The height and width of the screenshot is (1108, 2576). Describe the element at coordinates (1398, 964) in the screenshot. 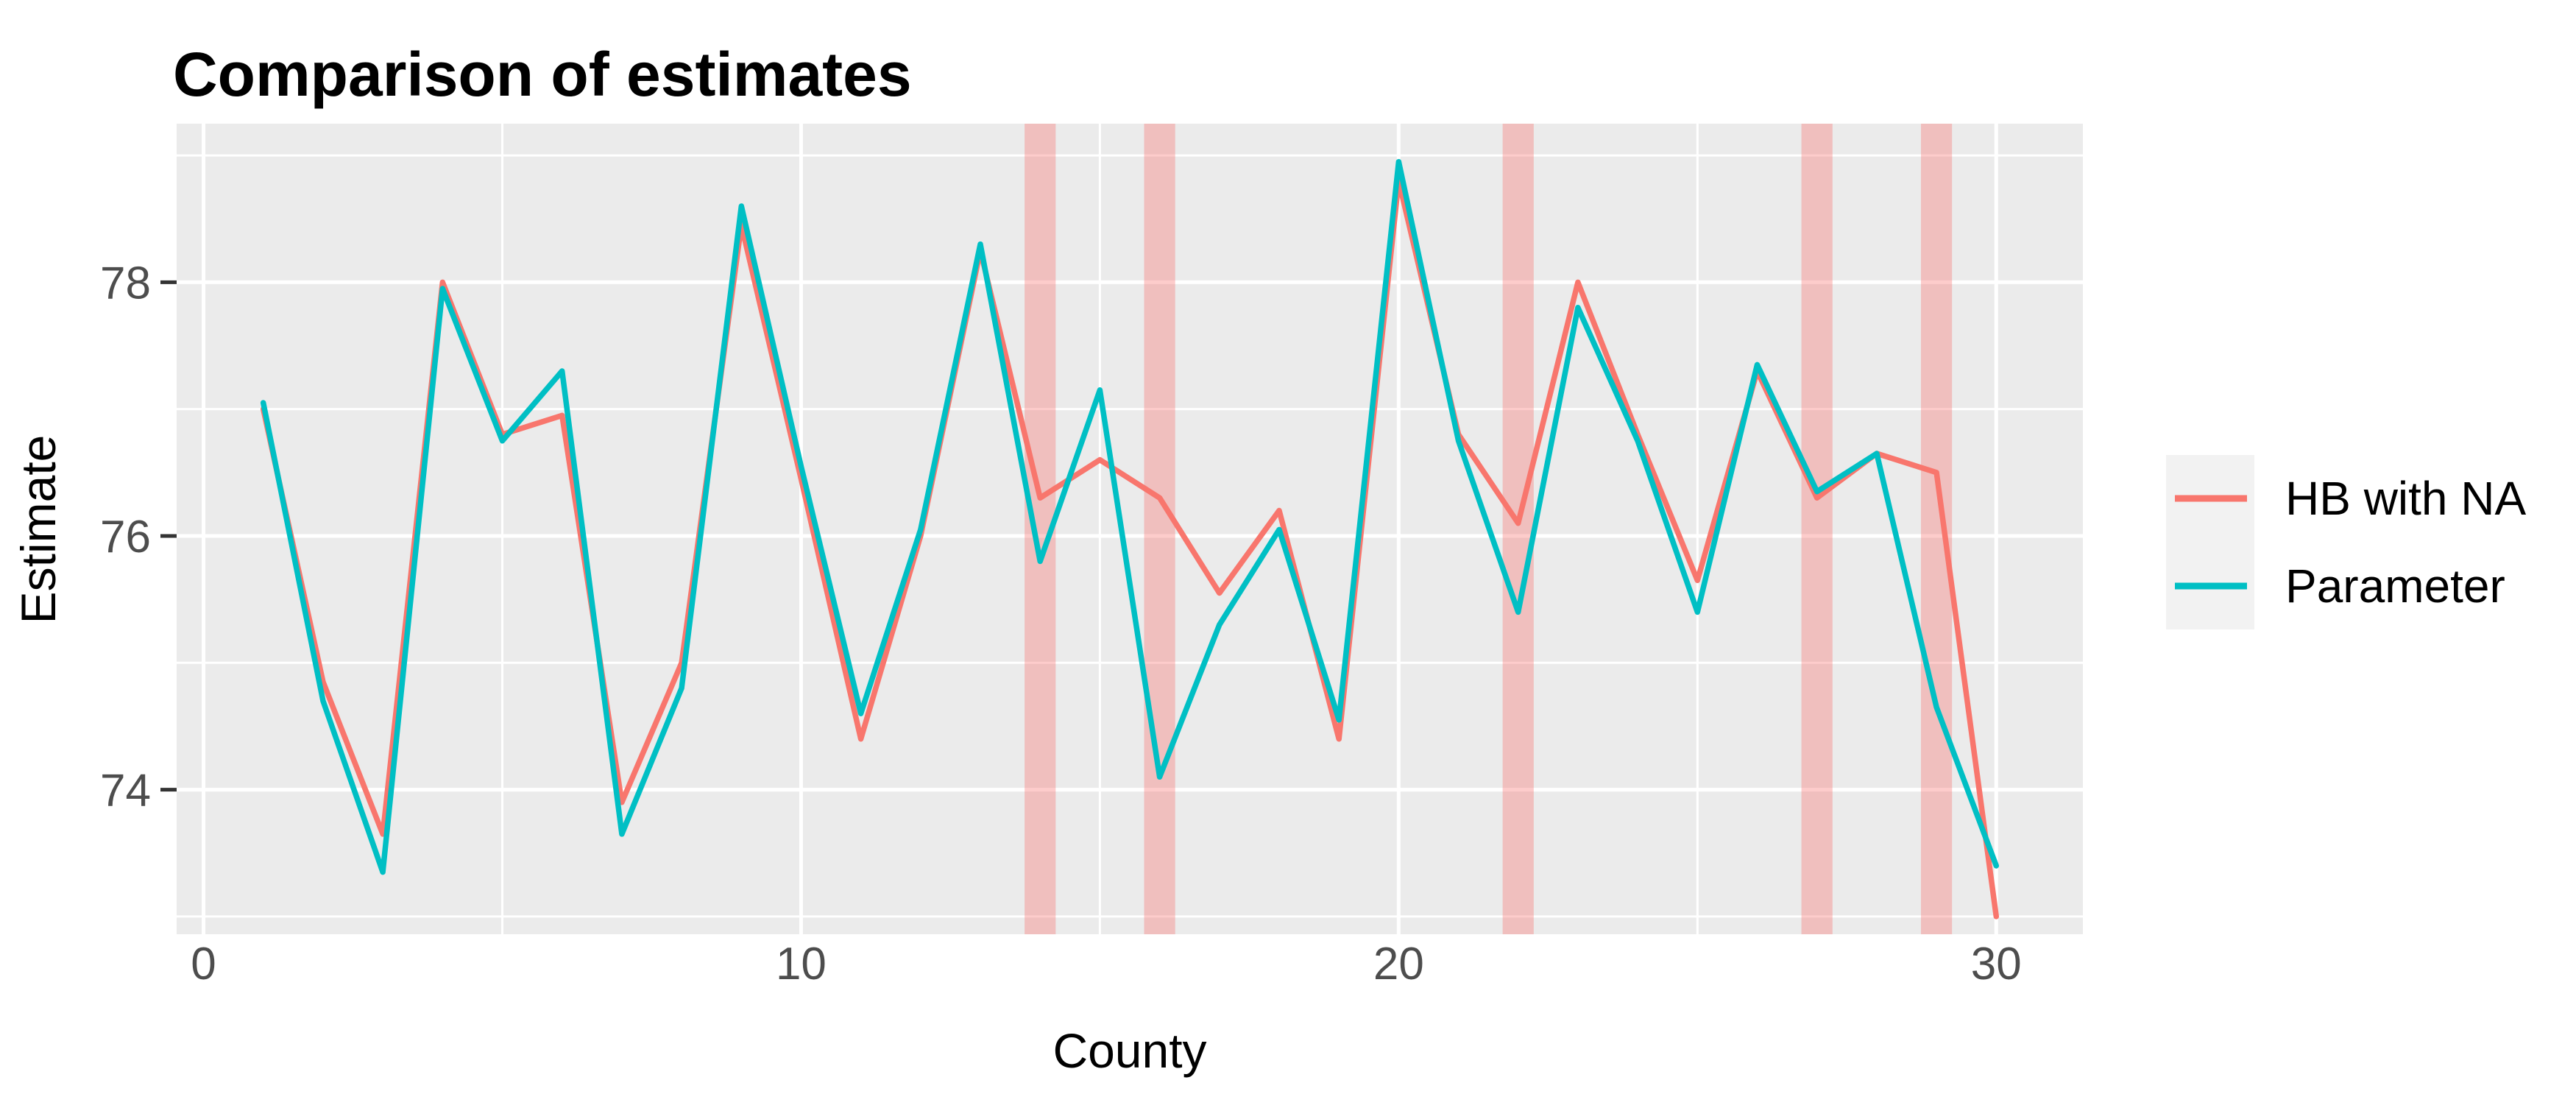

I see `x-tick-label: 20` at that location.